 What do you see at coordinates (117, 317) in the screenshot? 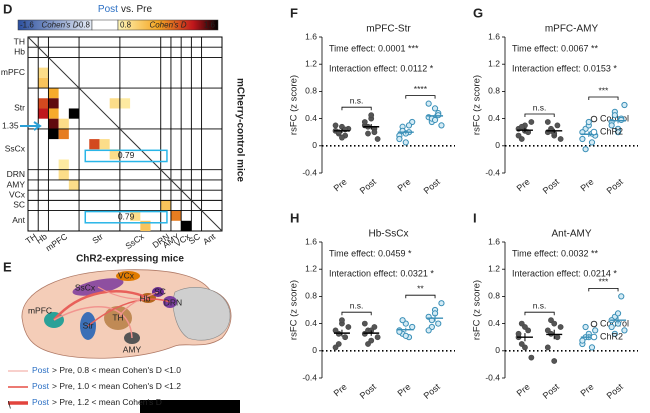
I see `region-label: TH` at bounding box center [117, 317].